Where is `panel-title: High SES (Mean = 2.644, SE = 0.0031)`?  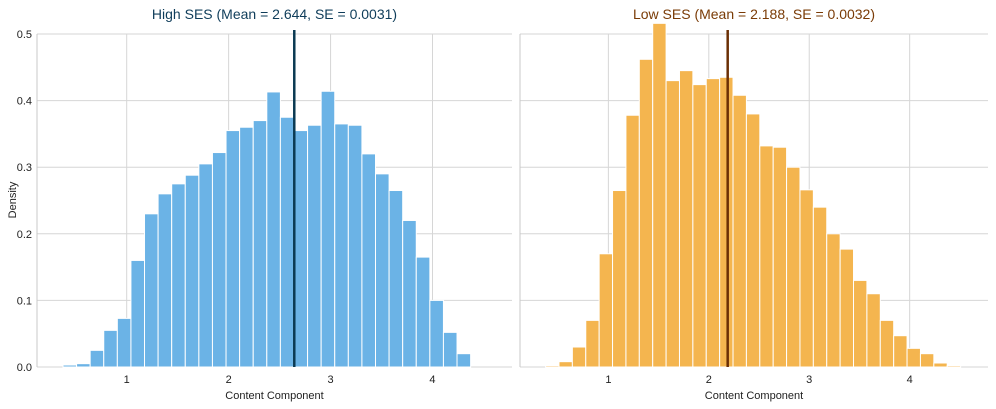
panel-title: High SES (Mean = 2.644, SE = 0.0031) is located at coordinates (274, 14).